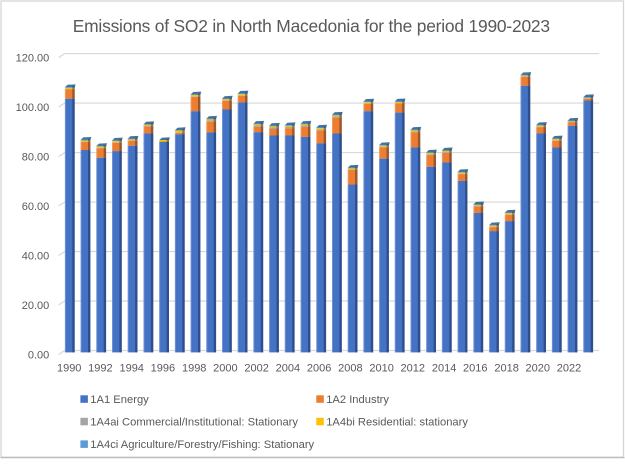  What do you see at coordinates (38, 355) in the screenshot?
I see `svg-text: 0.00` at bounding box center [38, 355].